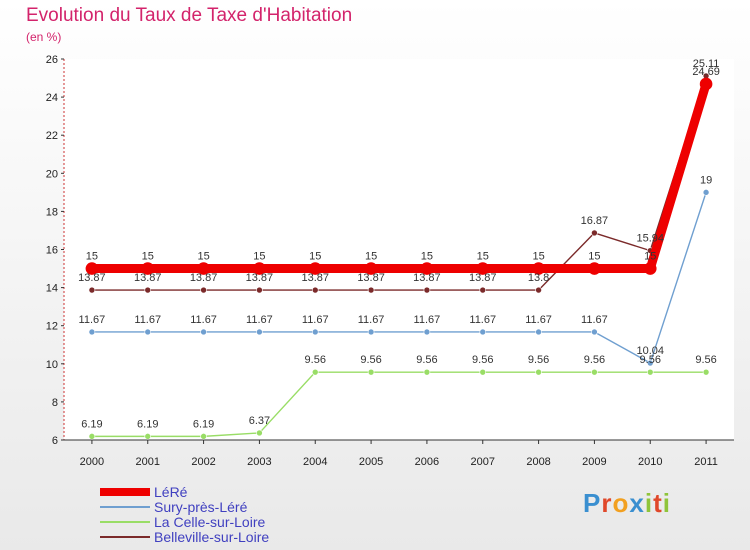 This screenshot has width=750, height=550. Describe the element at coordinates (538, 462) in the screenshot. I see `x-tick-label: 2008` at that location.